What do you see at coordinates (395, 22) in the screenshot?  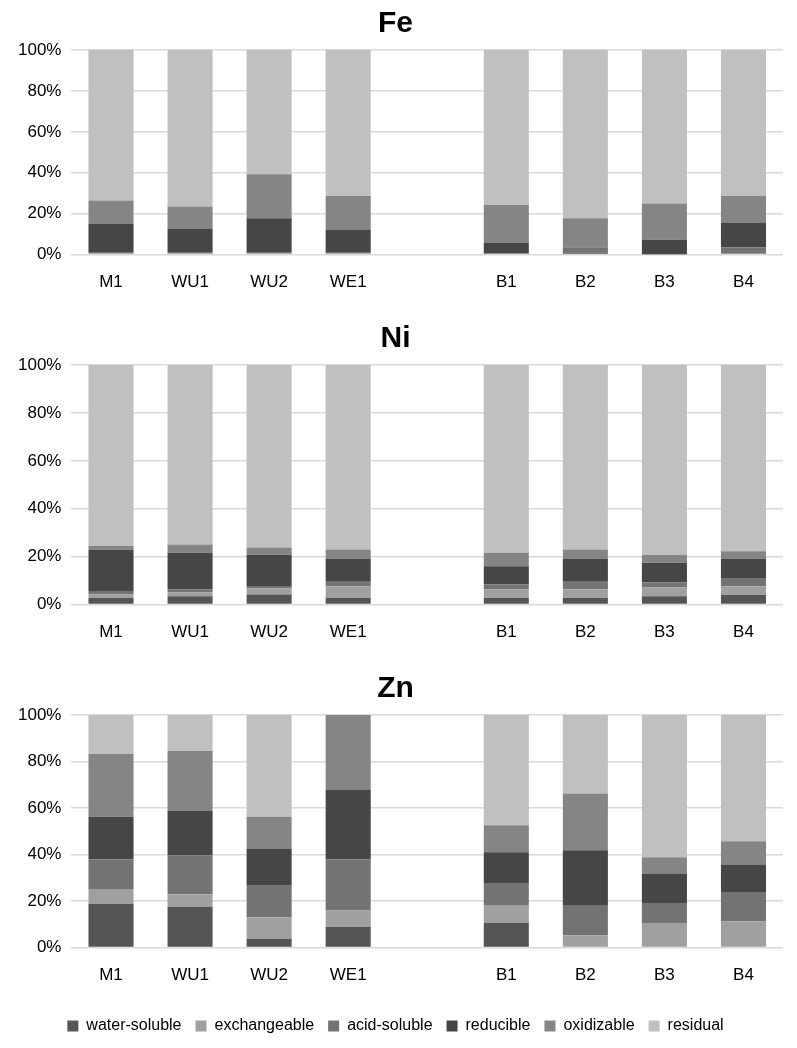 I see `chart-title: Fe` at bounding box center [395, 22].